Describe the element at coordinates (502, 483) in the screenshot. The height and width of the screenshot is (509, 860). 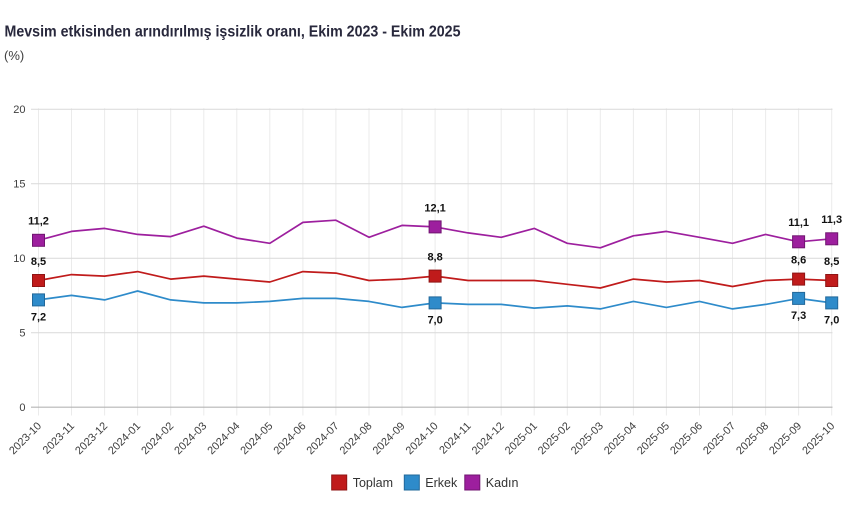
I see `svg-text: Kadın` at that location.